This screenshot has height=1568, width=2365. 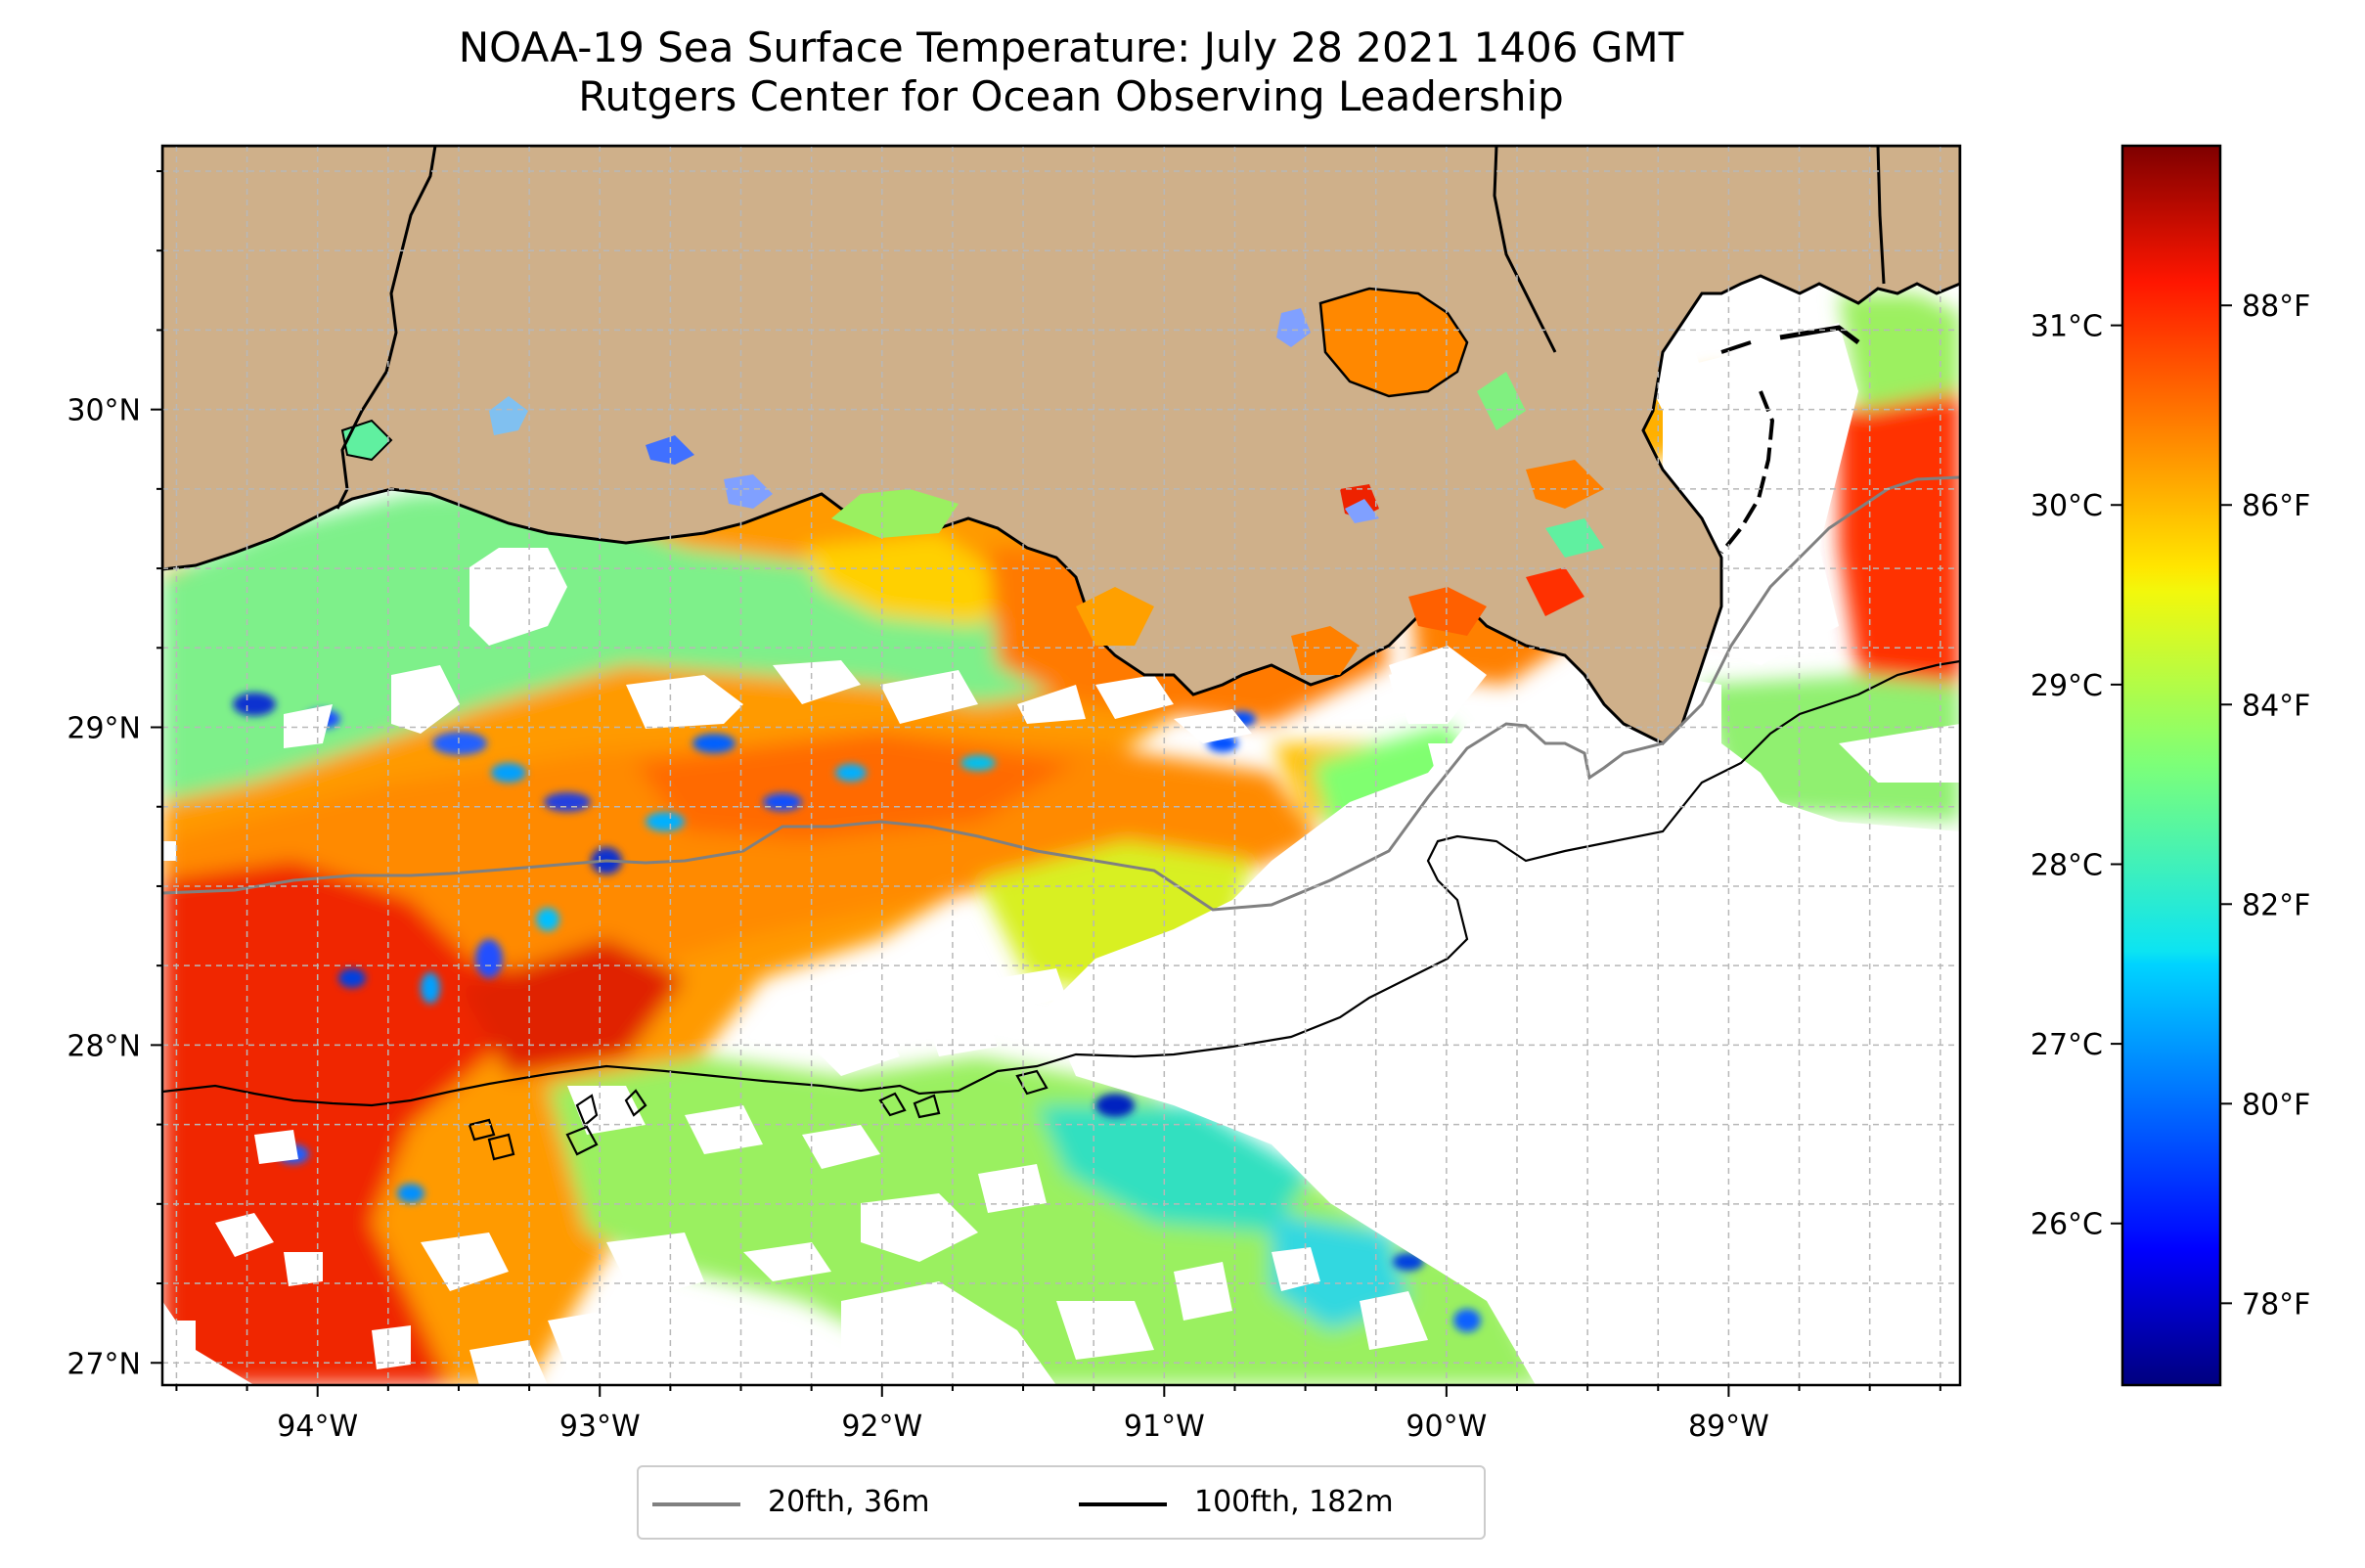 What do you see at coordinates (2276, 1304) in the screenshot?
I see `fahrenheit-tick-label: 78°F` at bounding box center [2276, 1304].